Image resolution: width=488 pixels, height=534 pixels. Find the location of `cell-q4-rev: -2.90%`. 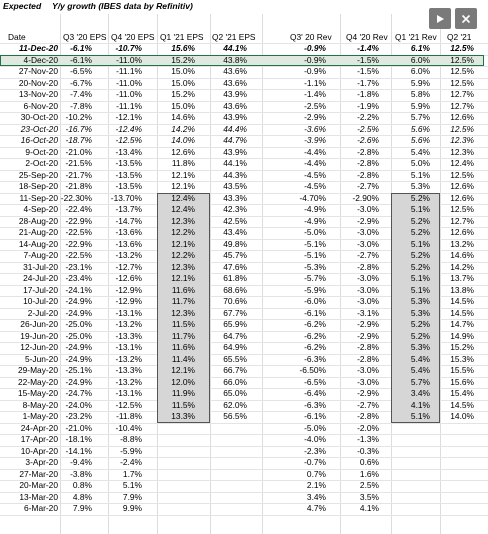

cell-q4-rev: -2.90% is located at coordinates (365, 197).